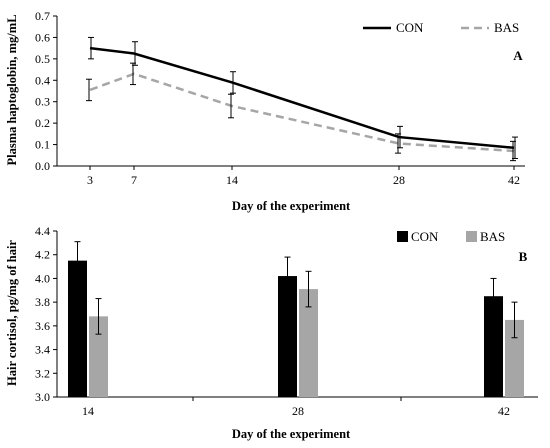  What do you see at coordinates (42, 278) in the screenshot?
I see `chart-b-y-tick-label: 4.0` at bounding box center [42, 278].